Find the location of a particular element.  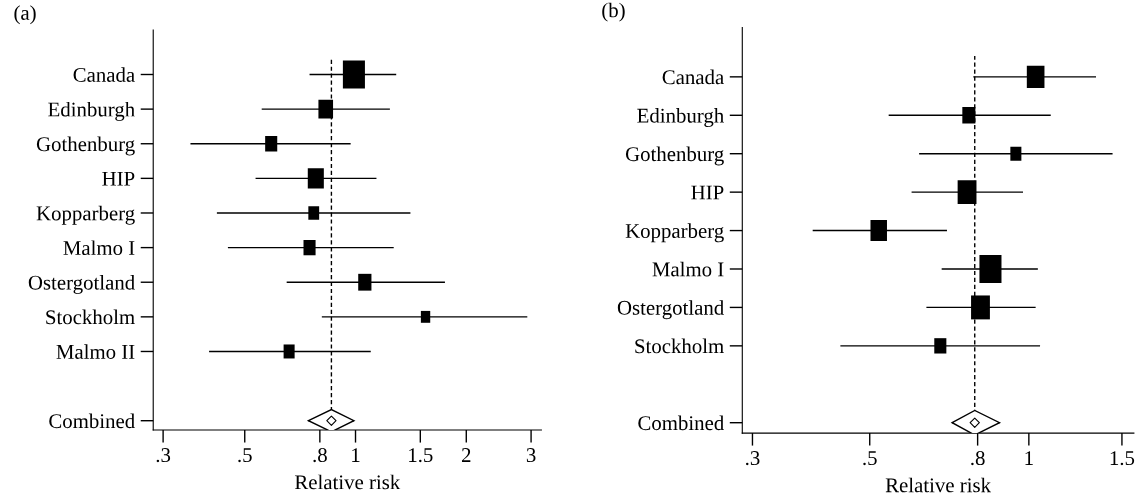

x-tick-label: 2 is located at coordinates (466, 455).